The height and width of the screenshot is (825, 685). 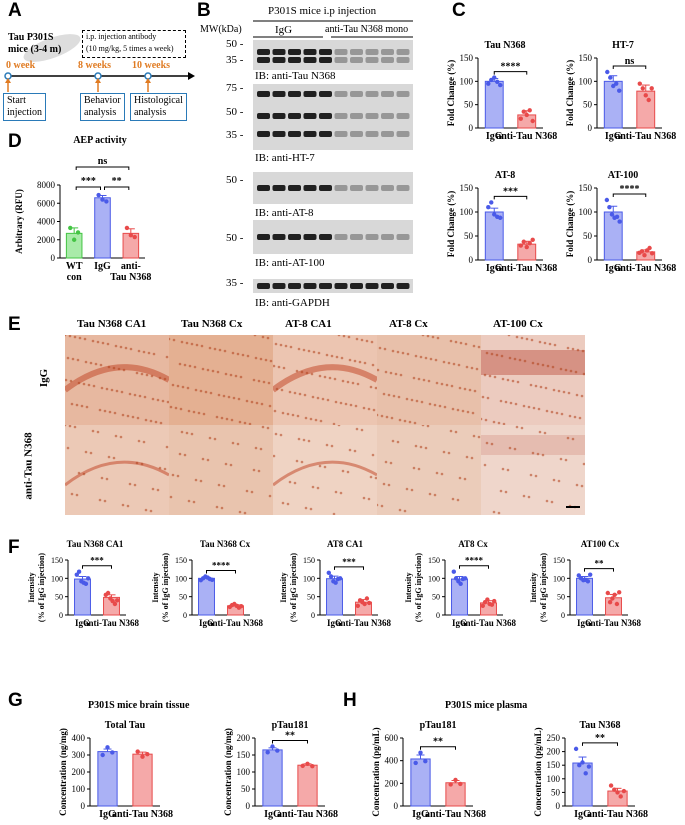 What do you see at coordinates (554, 738) in the screenshot?
I see `y-tick-label: 250` at bounding box center [554, 738].